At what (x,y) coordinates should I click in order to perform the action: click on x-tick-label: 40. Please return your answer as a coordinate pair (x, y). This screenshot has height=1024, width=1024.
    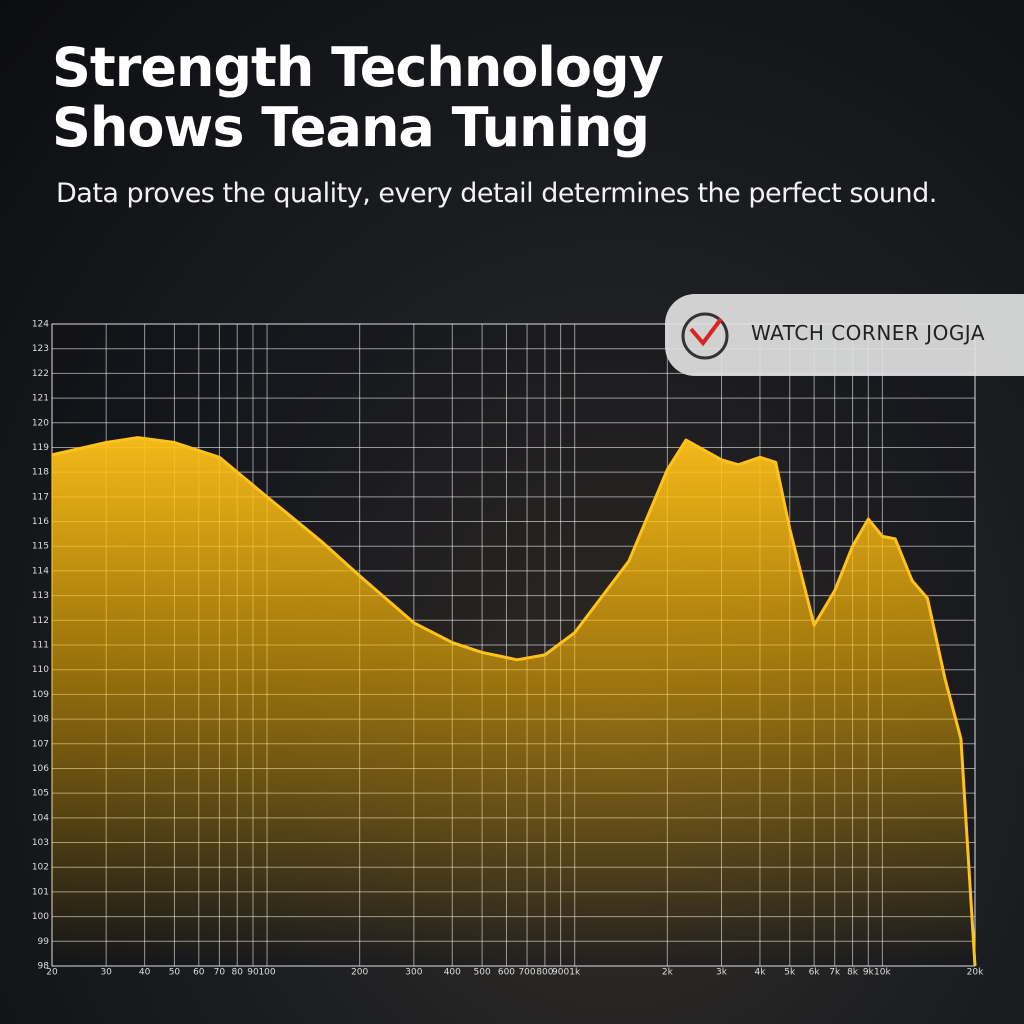
    Looking at the image, I should click on (145, 973).